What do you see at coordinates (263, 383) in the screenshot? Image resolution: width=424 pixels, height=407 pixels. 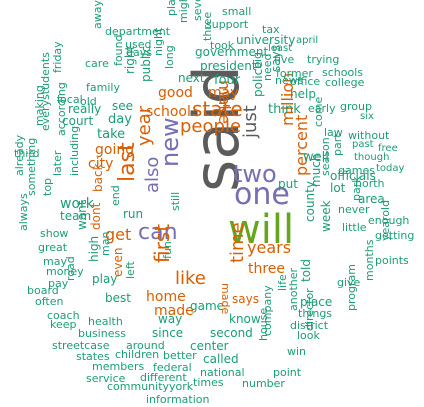 I see `cloud-word: number` at bounding box center [263, 383].